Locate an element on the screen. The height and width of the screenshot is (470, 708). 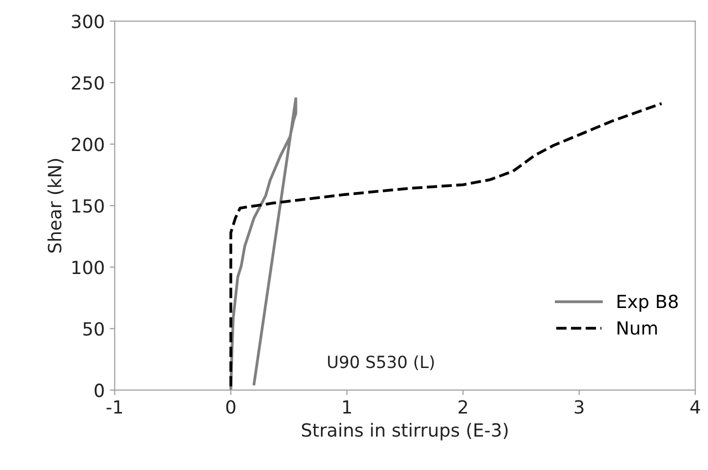
y-tick-label: 150 is located at coordinates (88, 206).